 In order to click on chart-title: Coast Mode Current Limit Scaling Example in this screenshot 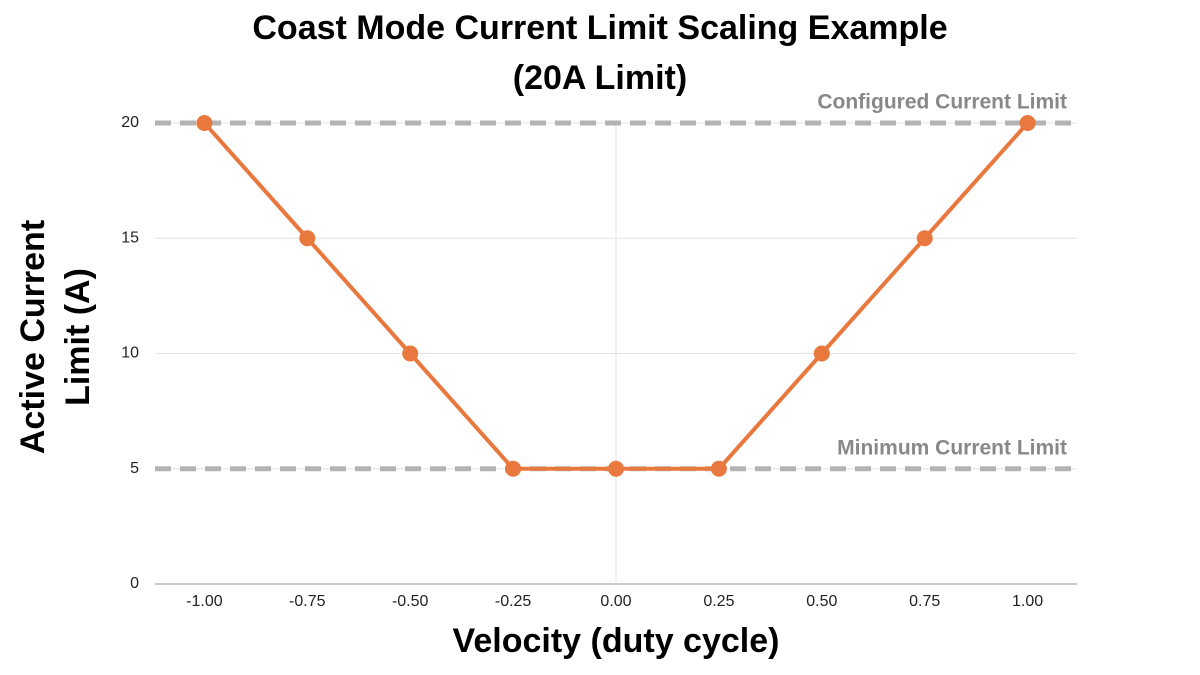, I will do `click(599, 28)`.